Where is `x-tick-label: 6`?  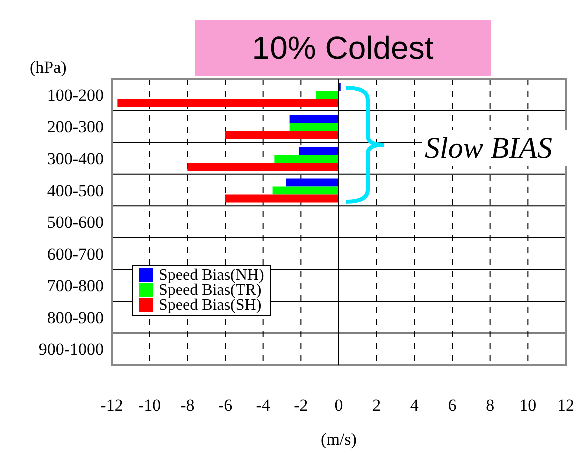
x-tick-label: 6 is located at coordinates (452, 406).